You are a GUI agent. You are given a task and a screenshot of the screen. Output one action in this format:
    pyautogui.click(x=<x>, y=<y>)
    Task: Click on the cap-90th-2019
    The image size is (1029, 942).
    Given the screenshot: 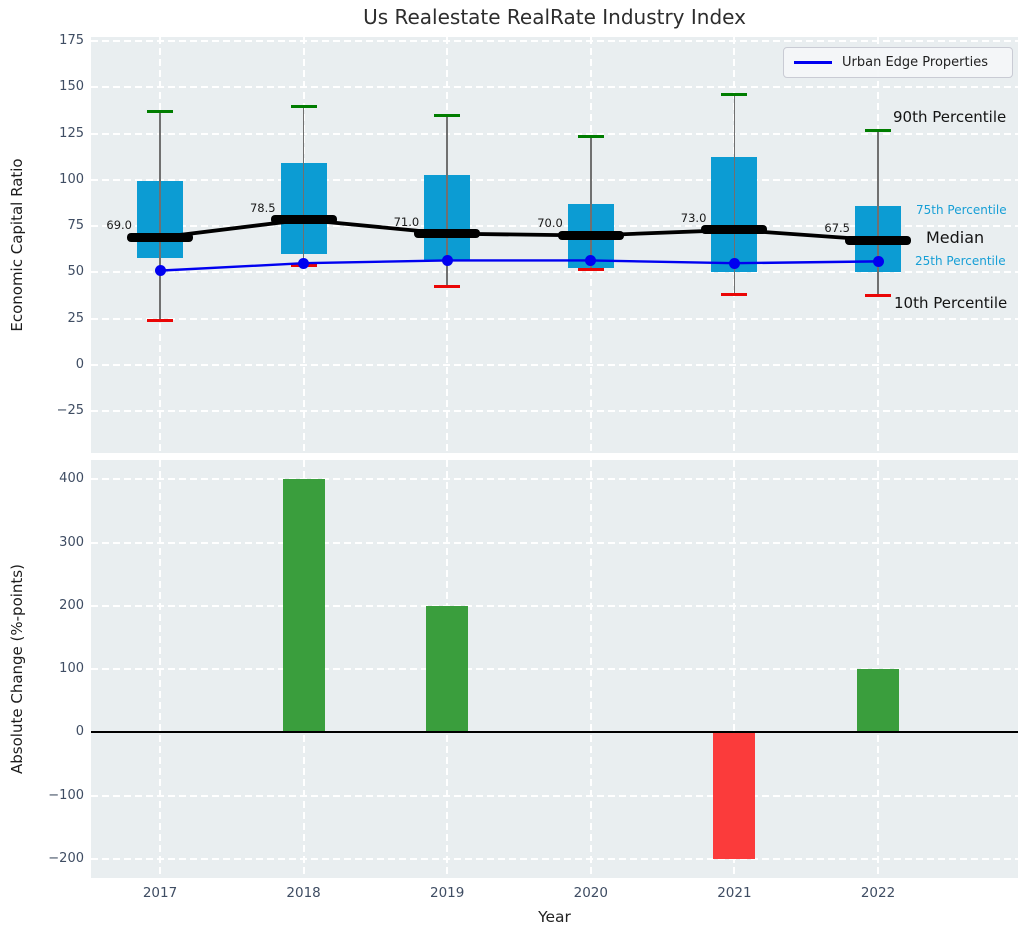 What is the action you would take?
    pyautogui.click(x=447, y=115)
    